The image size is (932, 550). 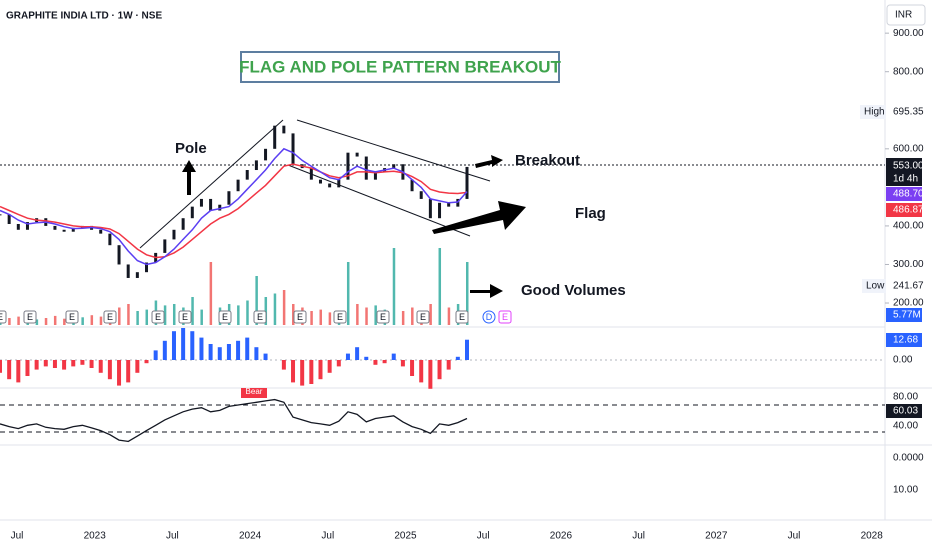 I want to click on dividend-label: D, so click(x=489, y=317).